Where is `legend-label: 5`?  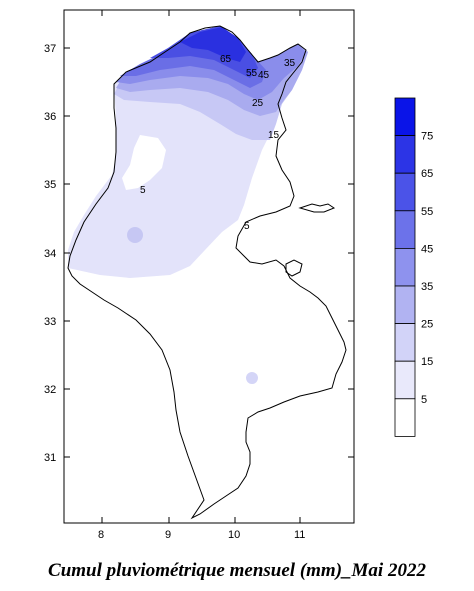
legend-label: 5 is located at coordinates (424, 400).